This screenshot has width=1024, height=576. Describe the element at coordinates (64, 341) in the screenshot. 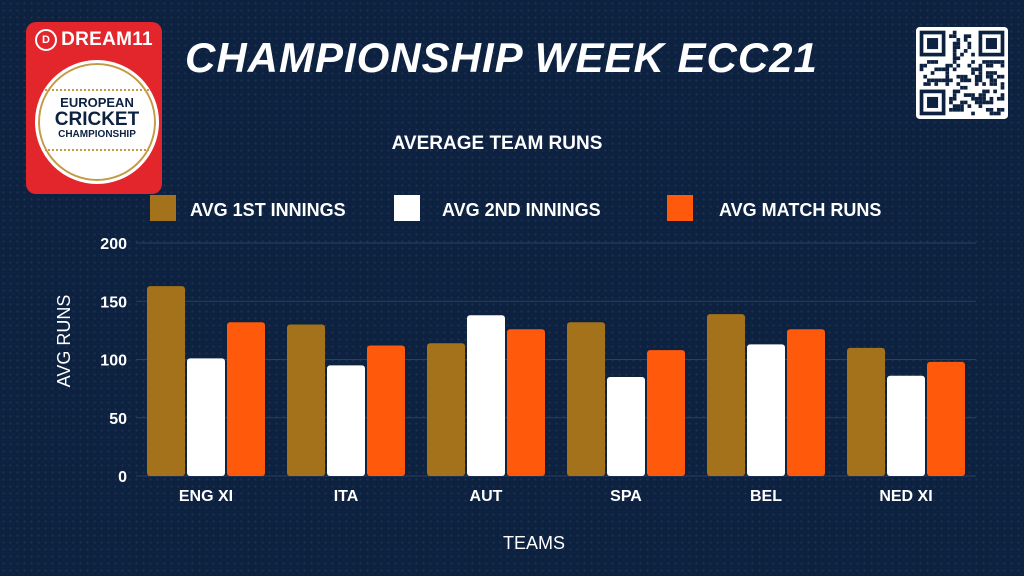

I see `y-axis-label: AVG RUNS` at that location.